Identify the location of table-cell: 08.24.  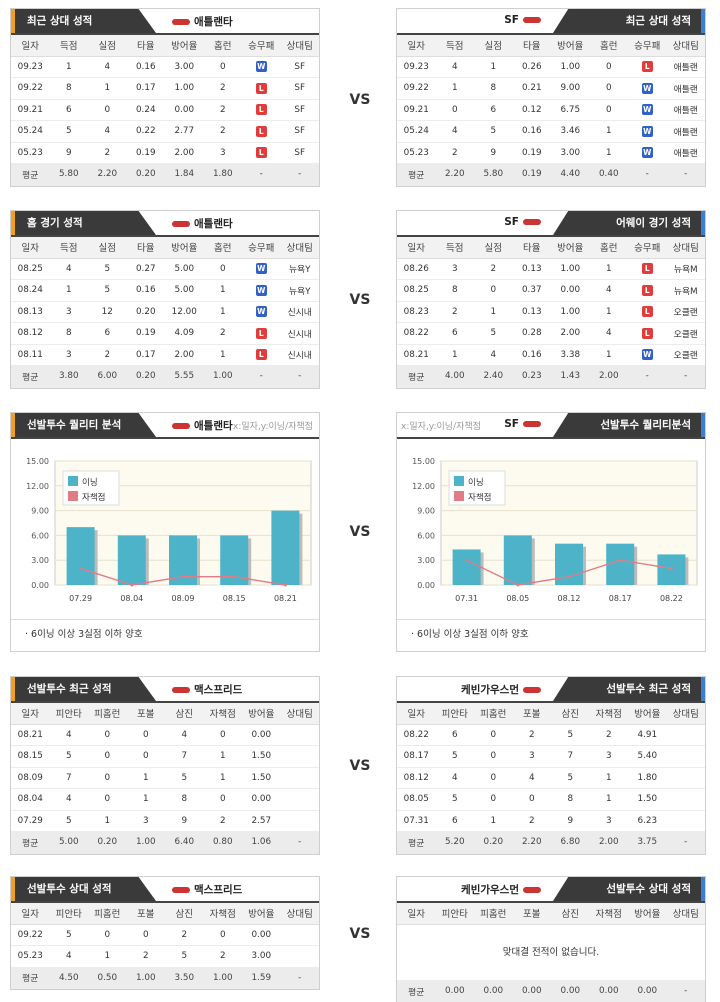
(30, 290).